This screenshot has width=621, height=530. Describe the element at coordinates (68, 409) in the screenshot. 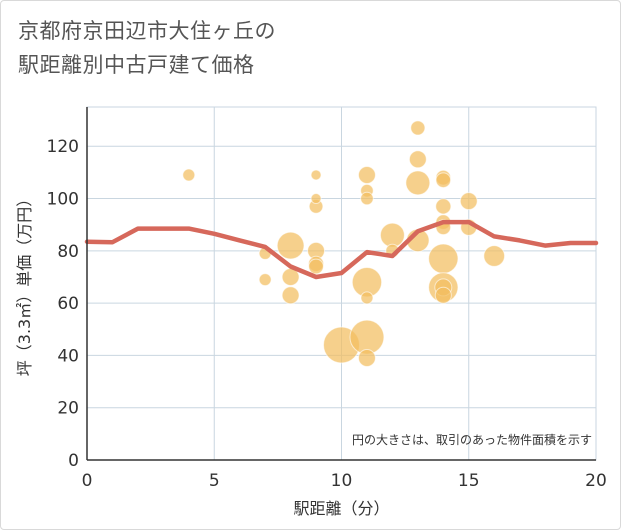

I see `y-tick-label: 20` at that location.